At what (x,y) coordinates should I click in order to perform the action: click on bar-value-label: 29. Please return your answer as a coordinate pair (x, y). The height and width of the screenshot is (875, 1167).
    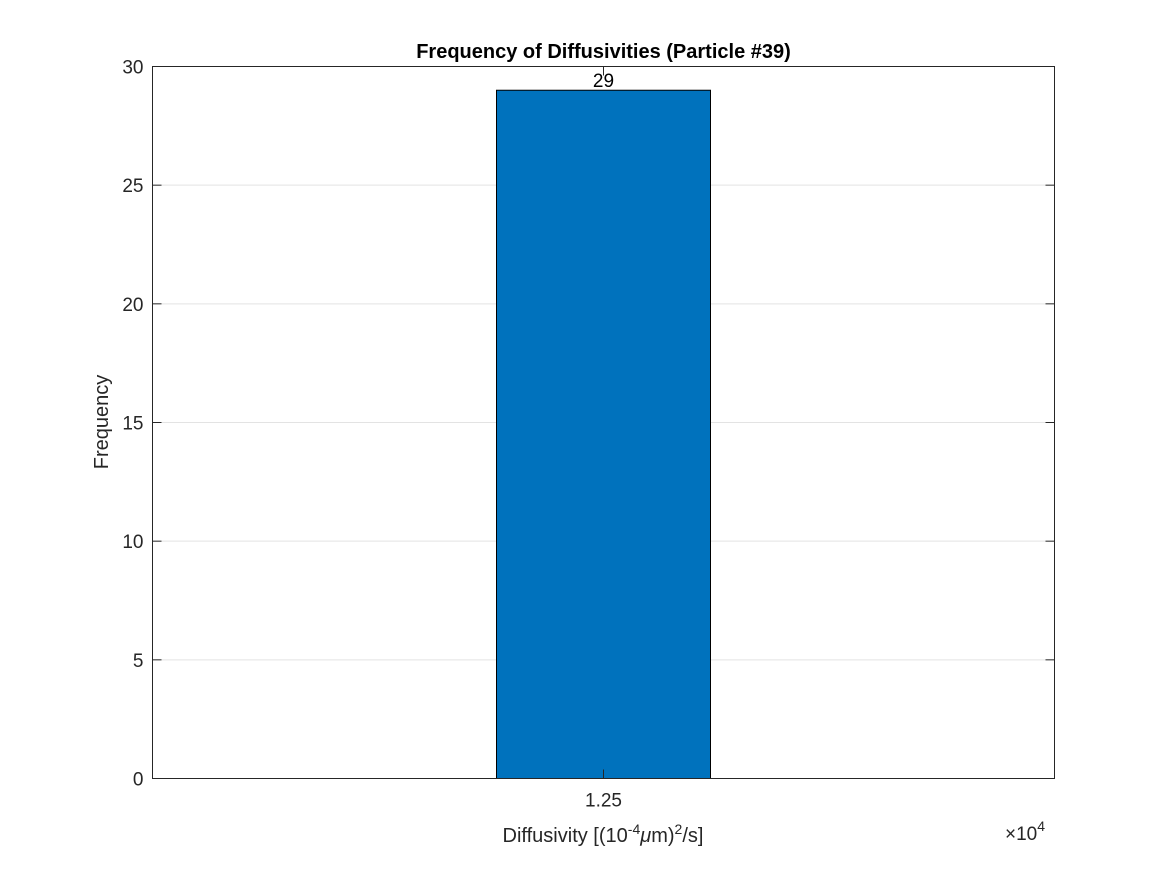
    Looking at the image, I should click on (603, 81).